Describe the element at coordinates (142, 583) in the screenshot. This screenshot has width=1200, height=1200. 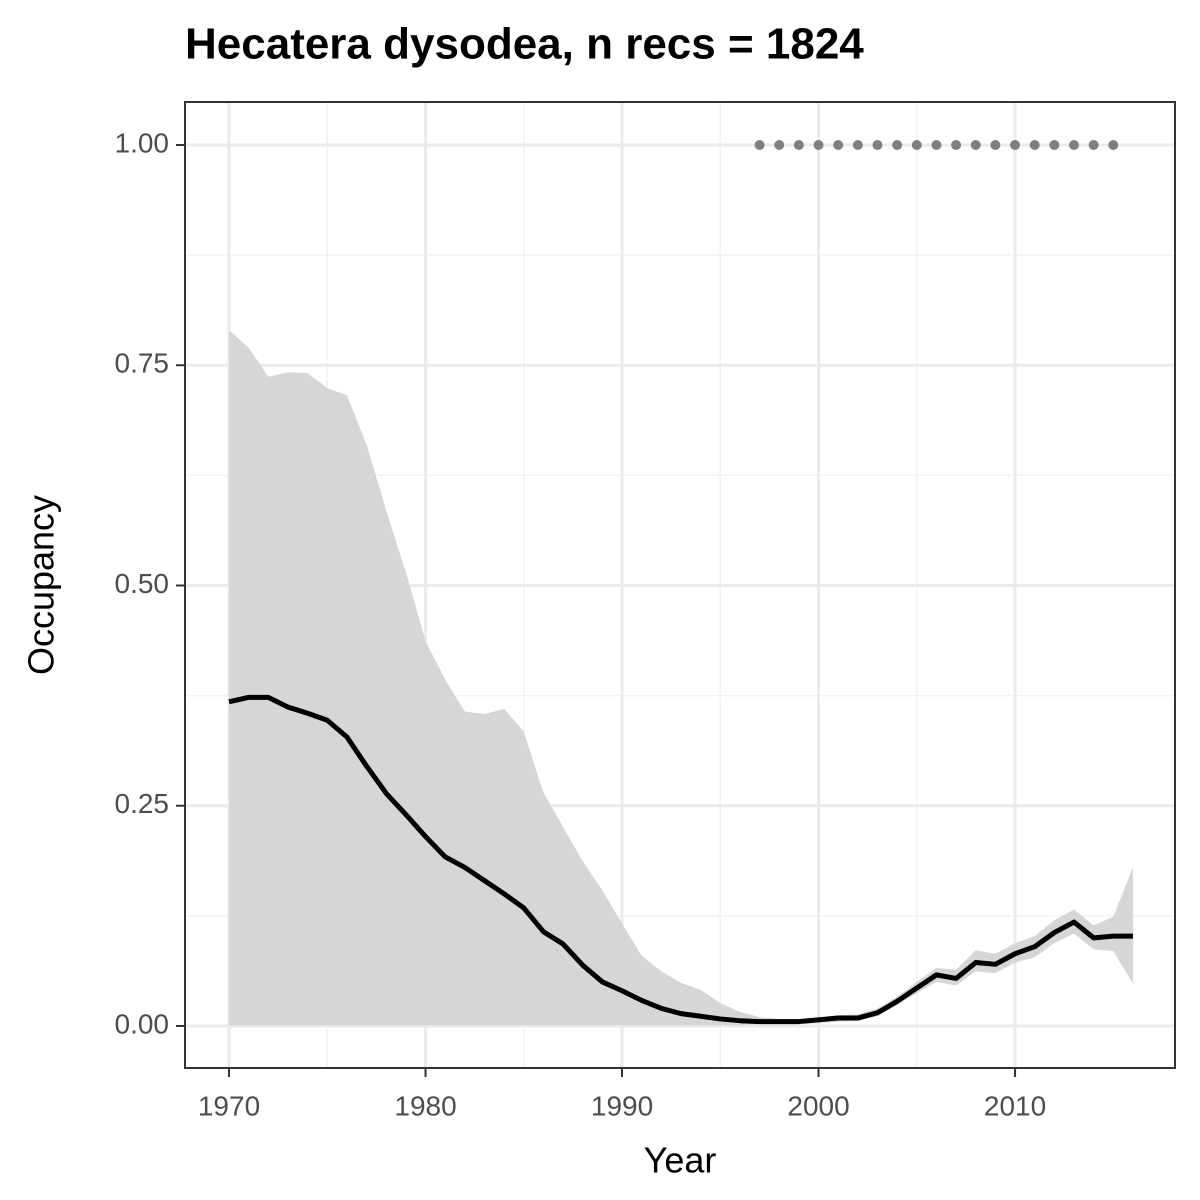
I see `y-tick-label: 0.50` at that location.